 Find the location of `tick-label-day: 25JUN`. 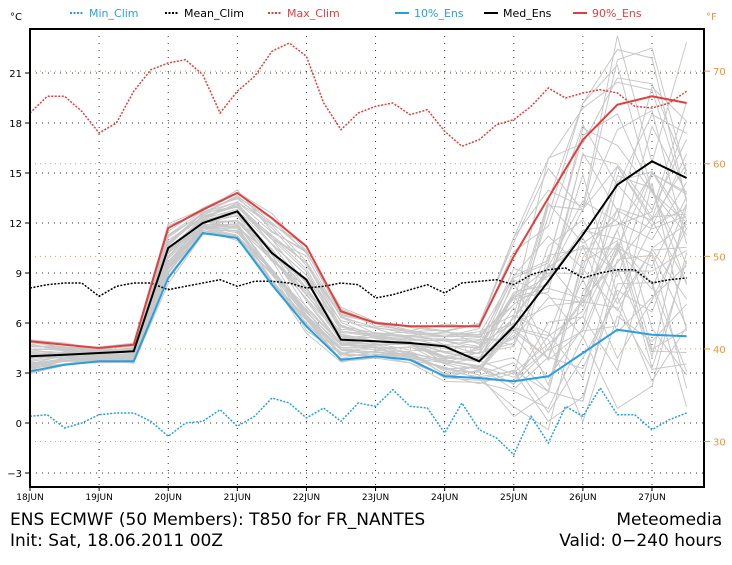

tick-label-day: 25JUN is located at coordinates (513, 498).